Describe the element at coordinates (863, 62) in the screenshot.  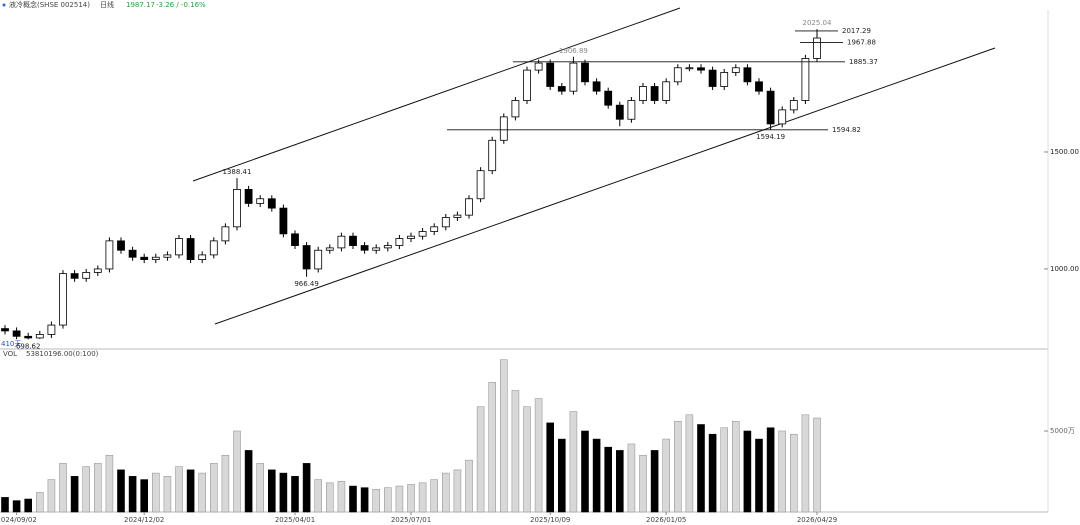
I see `level-label: 1885.37` at that location.